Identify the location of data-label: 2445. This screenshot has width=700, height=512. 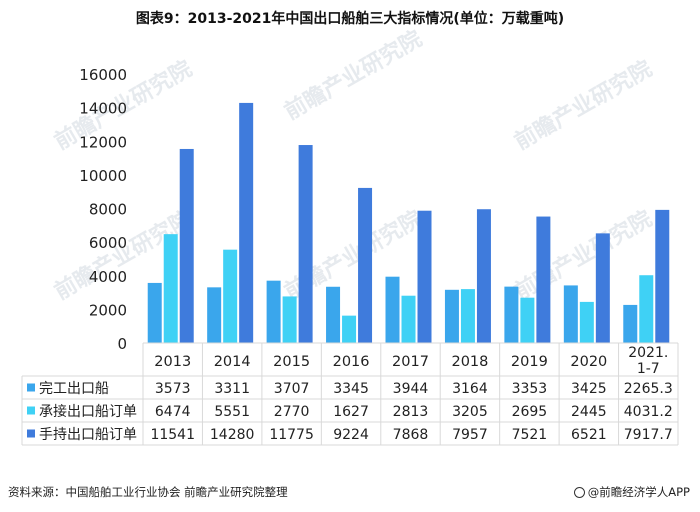
(589, 412).